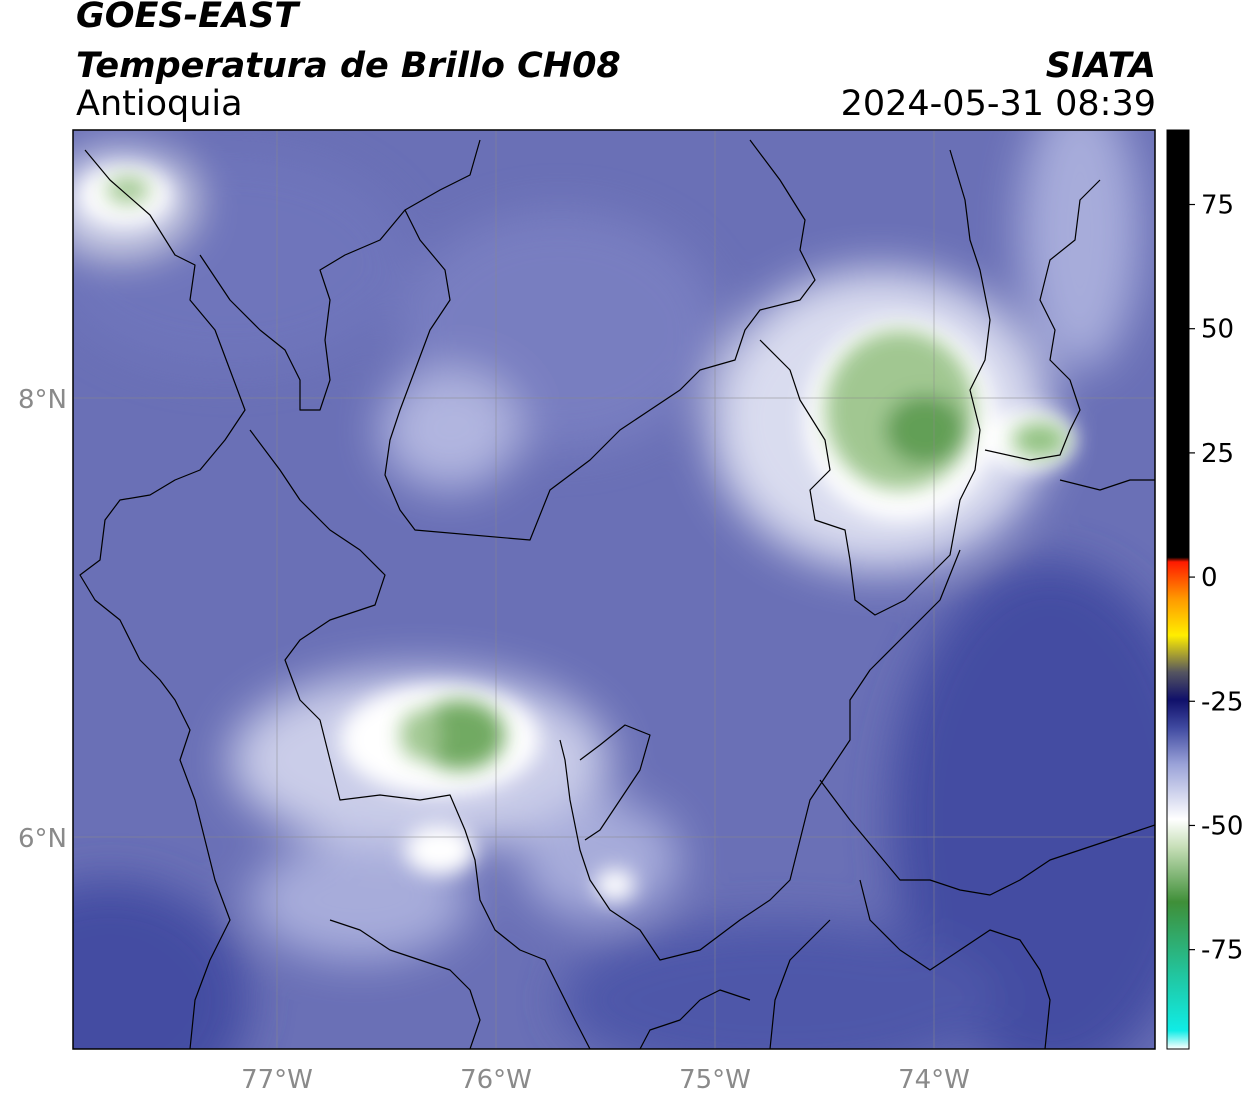  I want to click on colorbar-tick-label: 75, so click(1217, 206).